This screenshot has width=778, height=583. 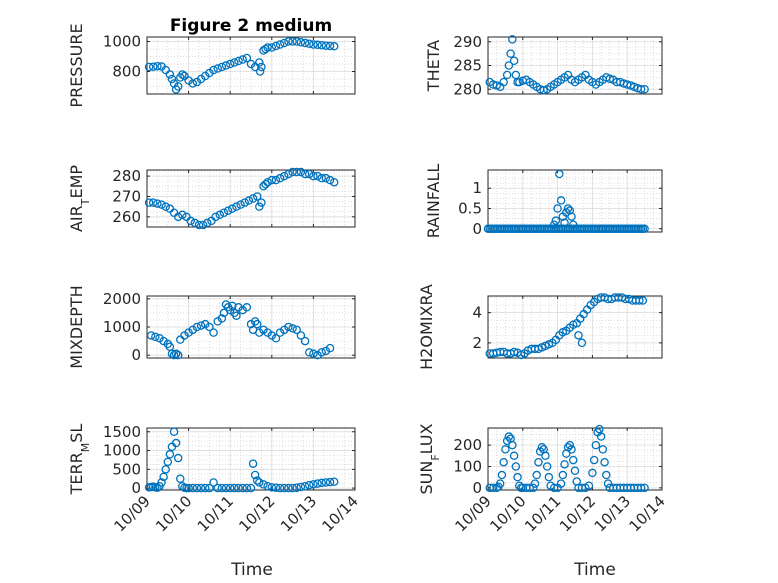 What do you see at coordinates (126, 469) in the screenshot?
I see `y-tick-label: 500` at bounding box center [126, 469].